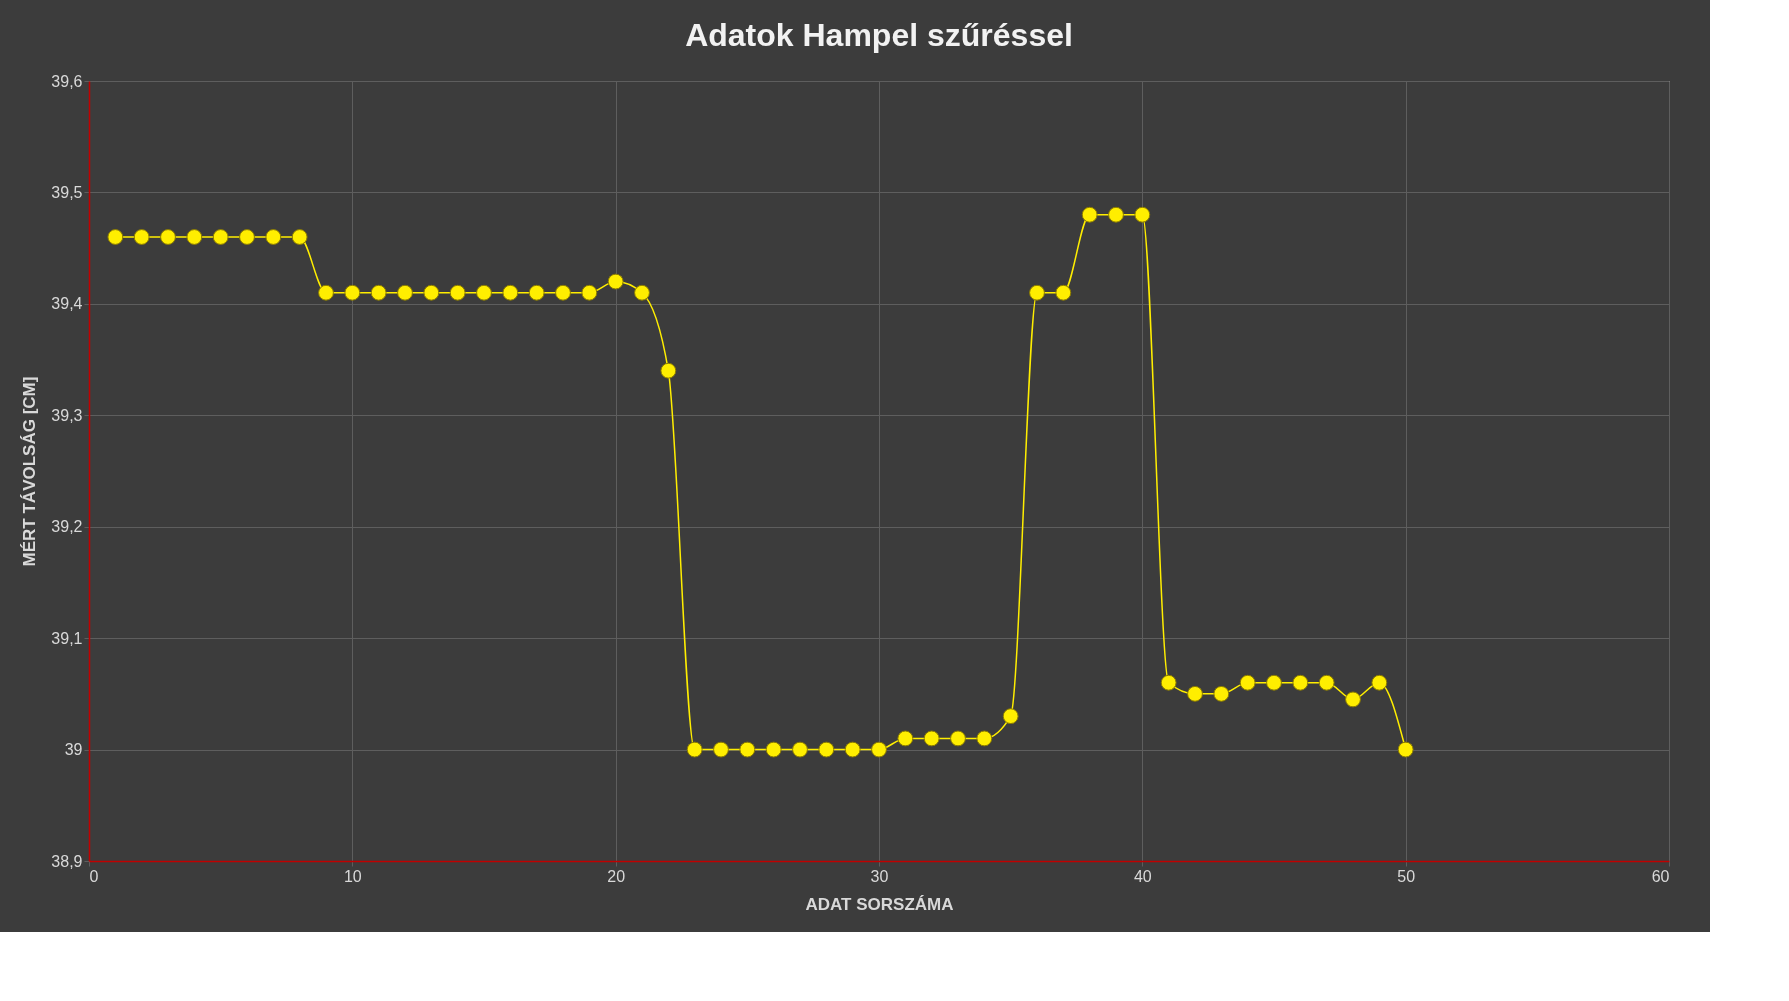  What do you see at coordinates (67, 861) in the screenshot?
I see `y-tick-label: 38,9` at bounding box center [67, 861].